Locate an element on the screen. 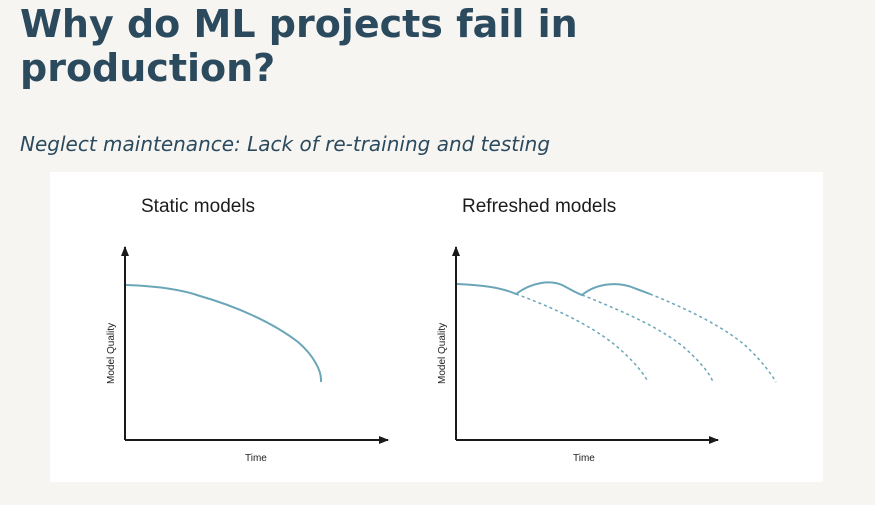 Image resolution: width=875 pixels, height=505 pixels. refreshed-models-title: Refreshed models is located at coordinates (539, 206).